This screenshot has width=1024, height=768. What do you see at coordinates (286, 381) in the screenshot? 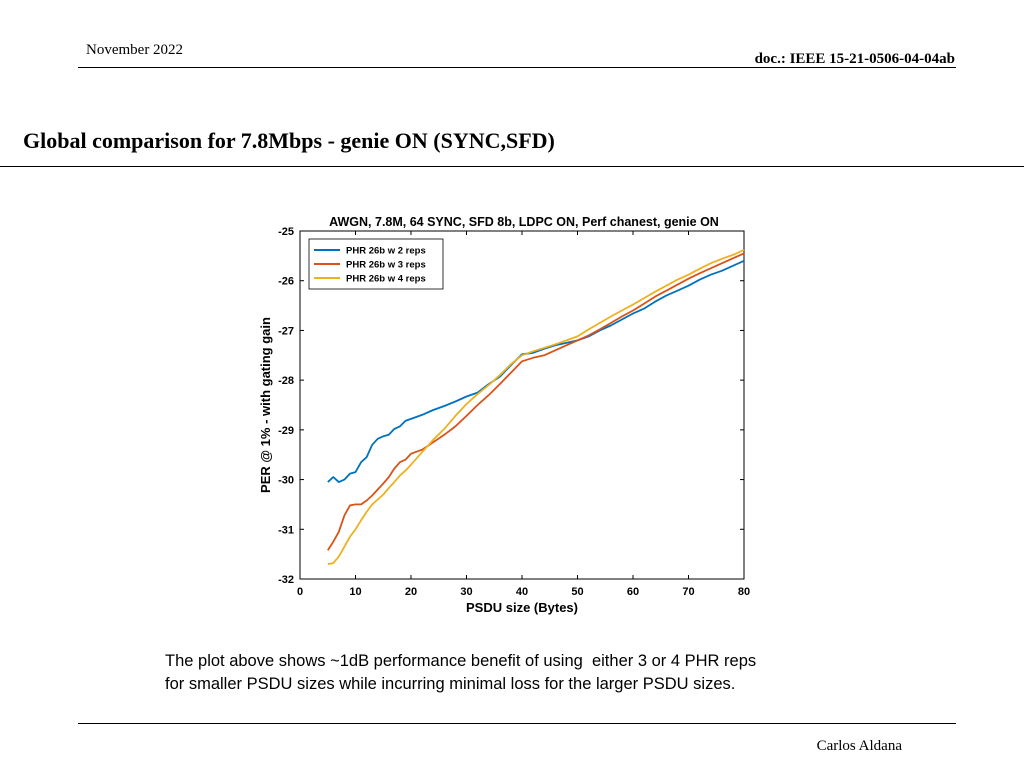
I see `y-tick-label: -28` at bounding box center [286, 381].